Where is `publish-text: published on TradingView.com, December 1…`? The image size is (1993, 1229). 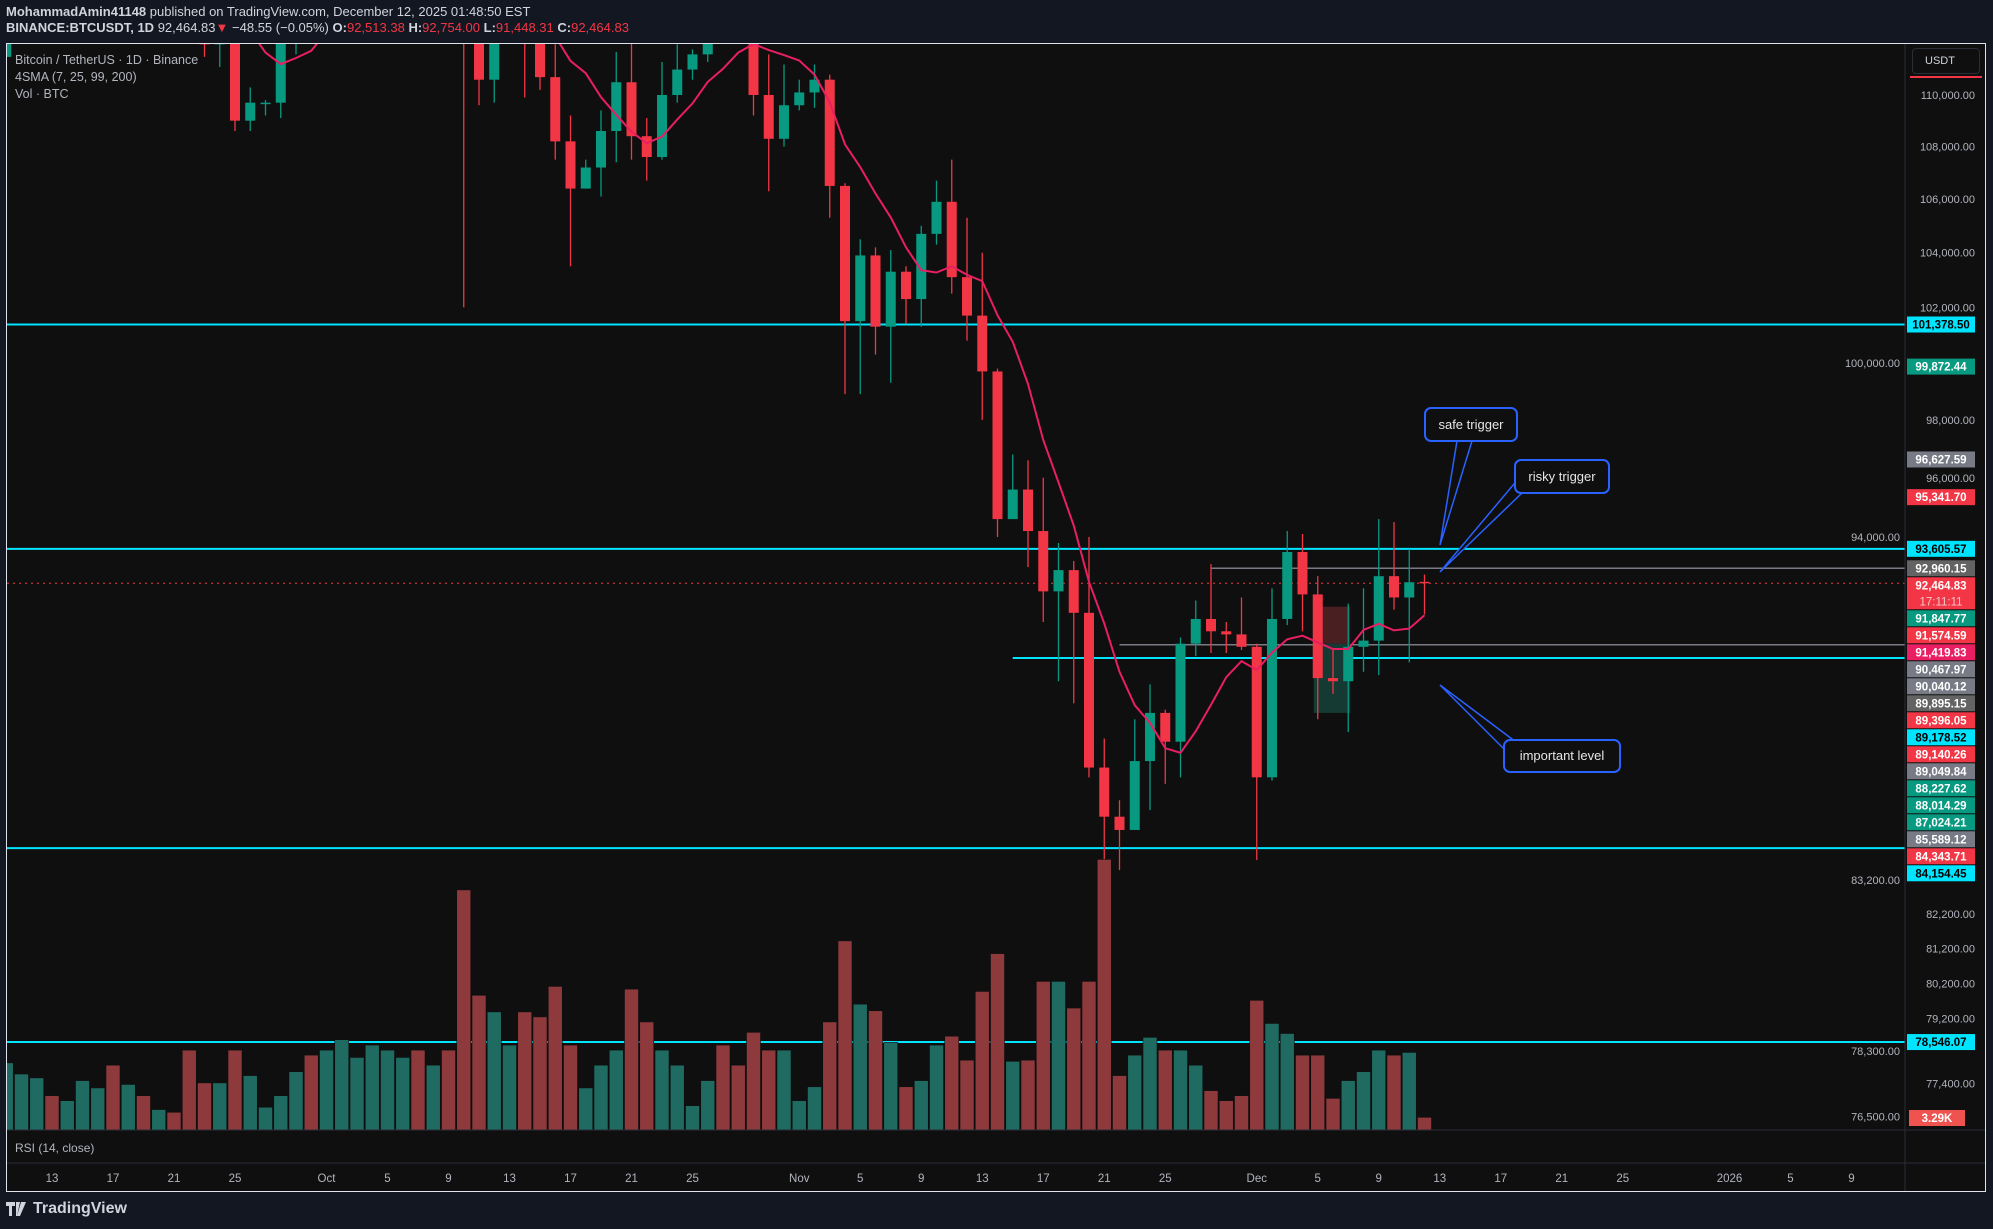 publish-text: published on TradingView.com, December 1… is located at coordinates (340, 11).